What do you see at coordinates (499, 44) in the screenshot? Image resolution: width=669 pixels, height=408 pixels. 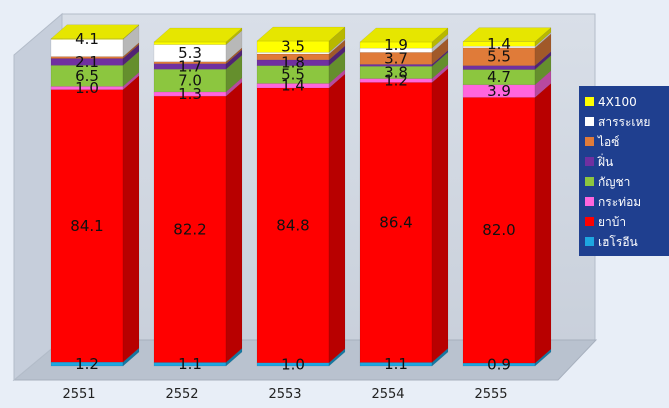 I see `data-label-2555-series-7: 1.4` at bounding box center [499, 44].